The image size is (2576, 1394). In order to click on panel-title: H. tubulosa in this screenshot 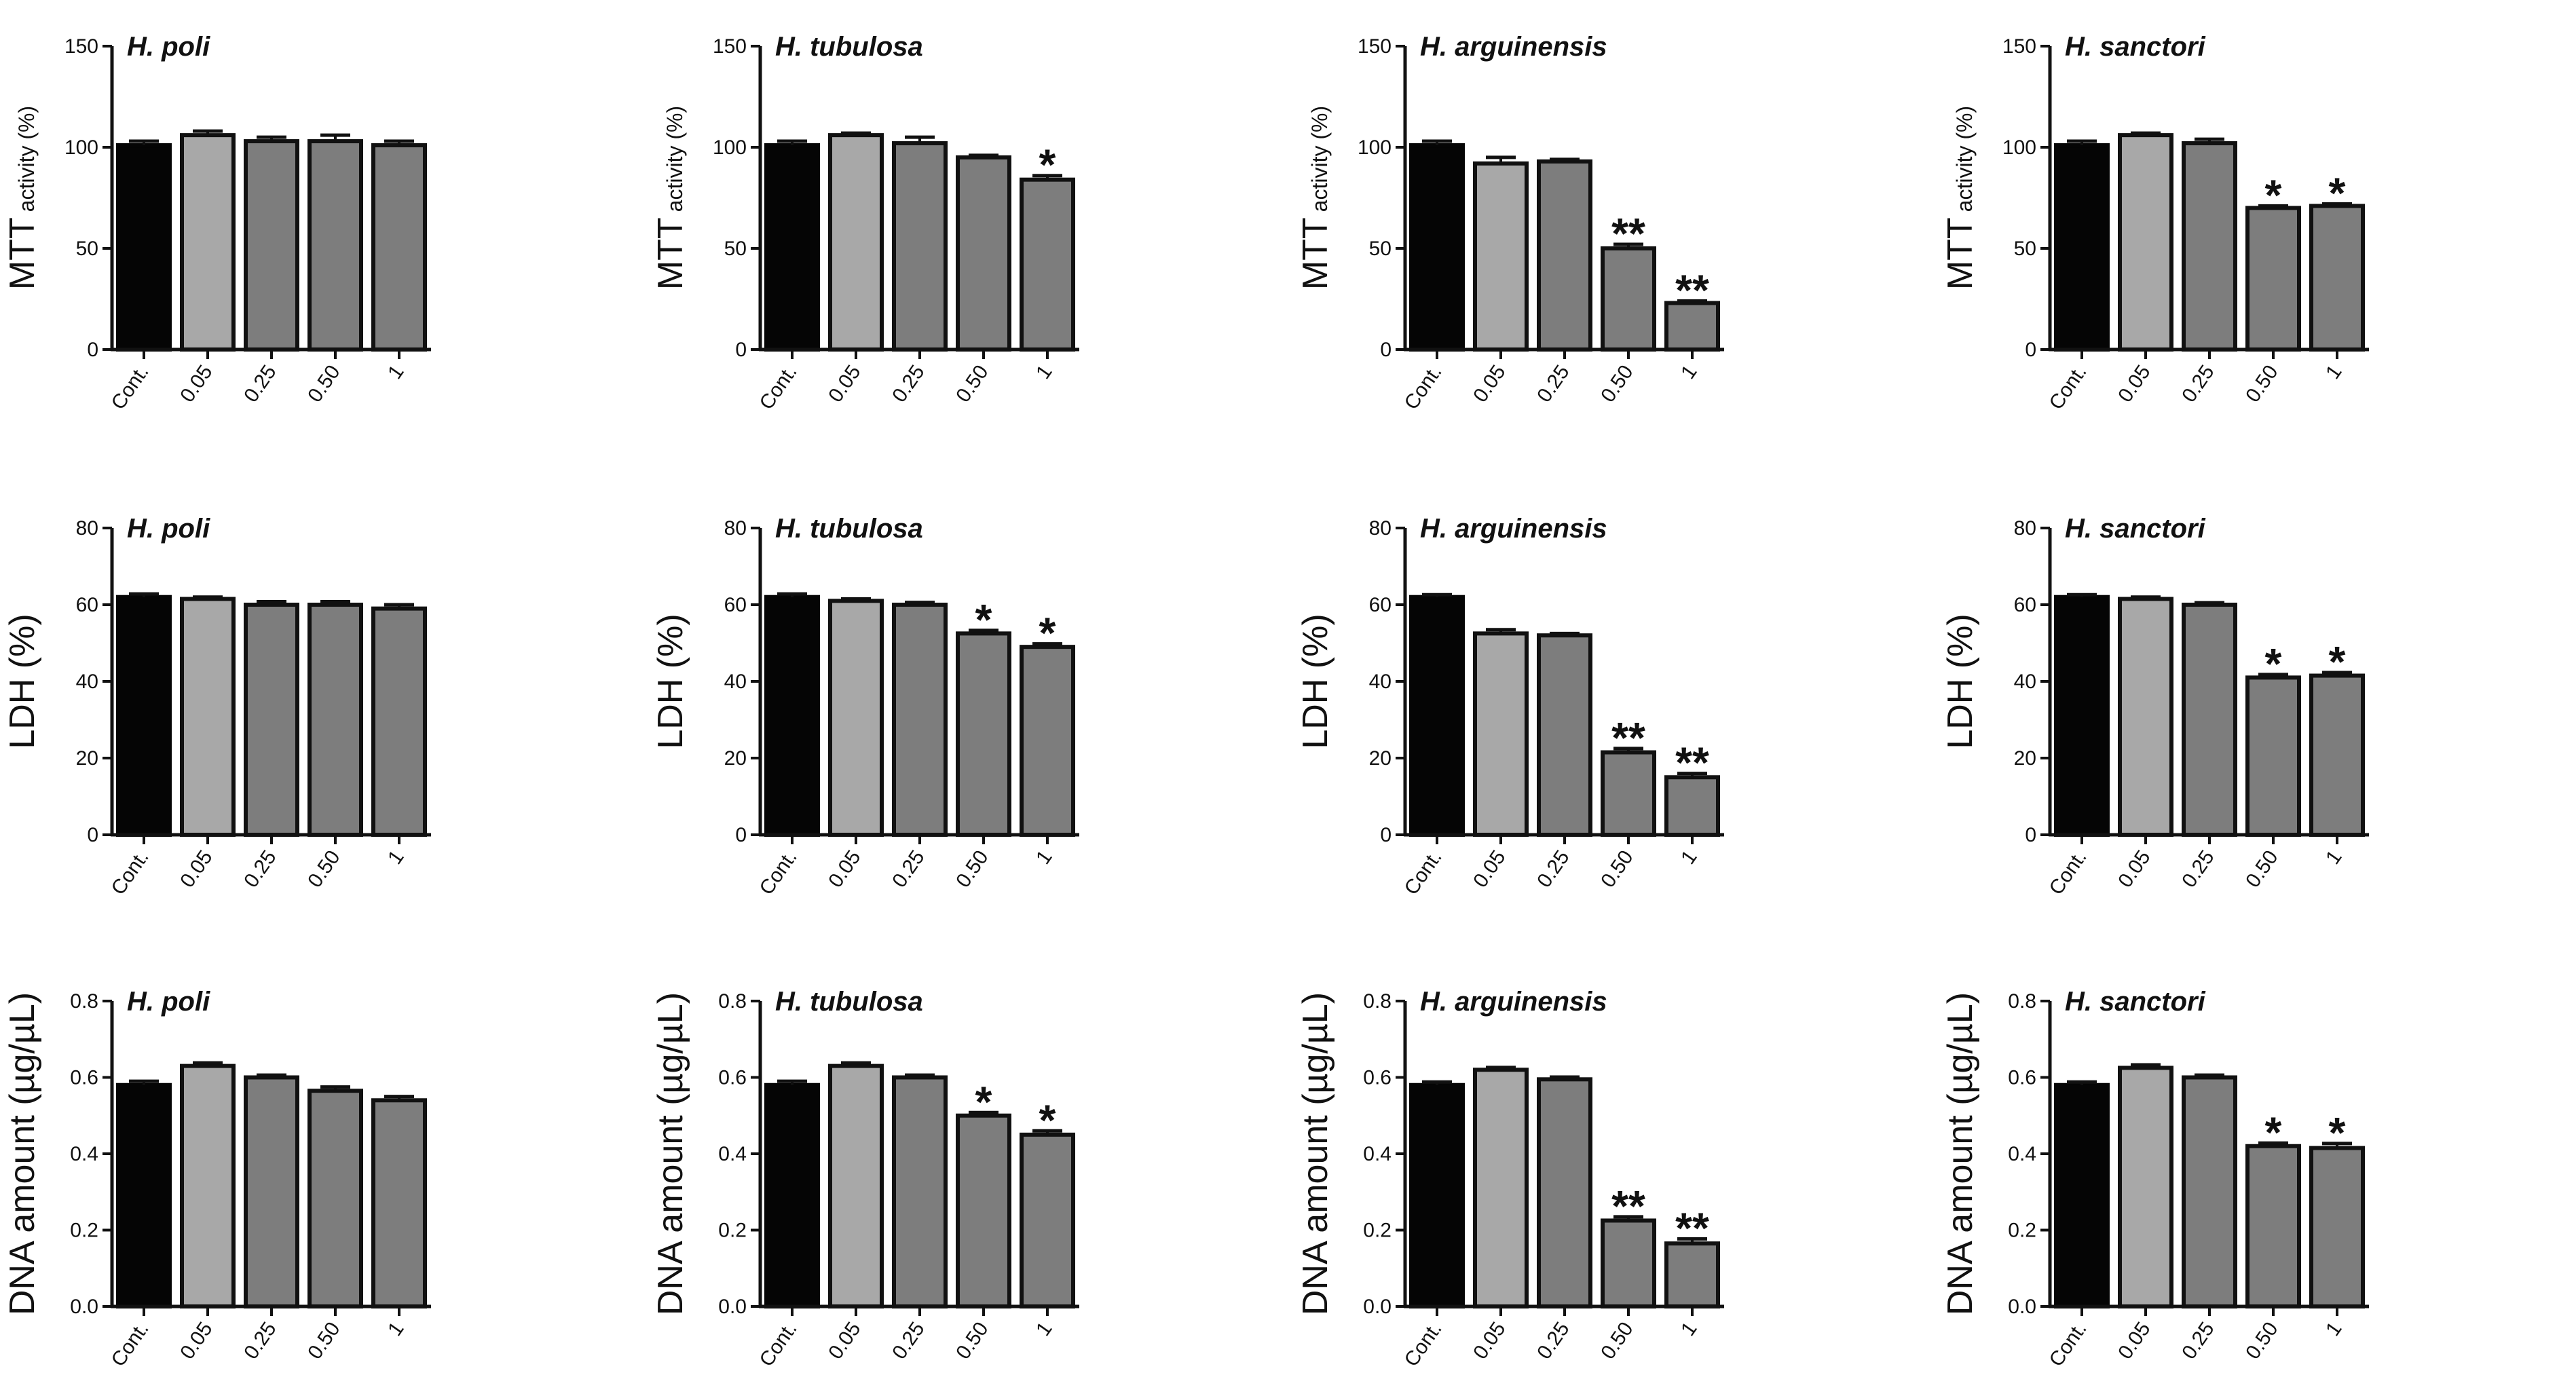, I will do `click(849, 1002)`.